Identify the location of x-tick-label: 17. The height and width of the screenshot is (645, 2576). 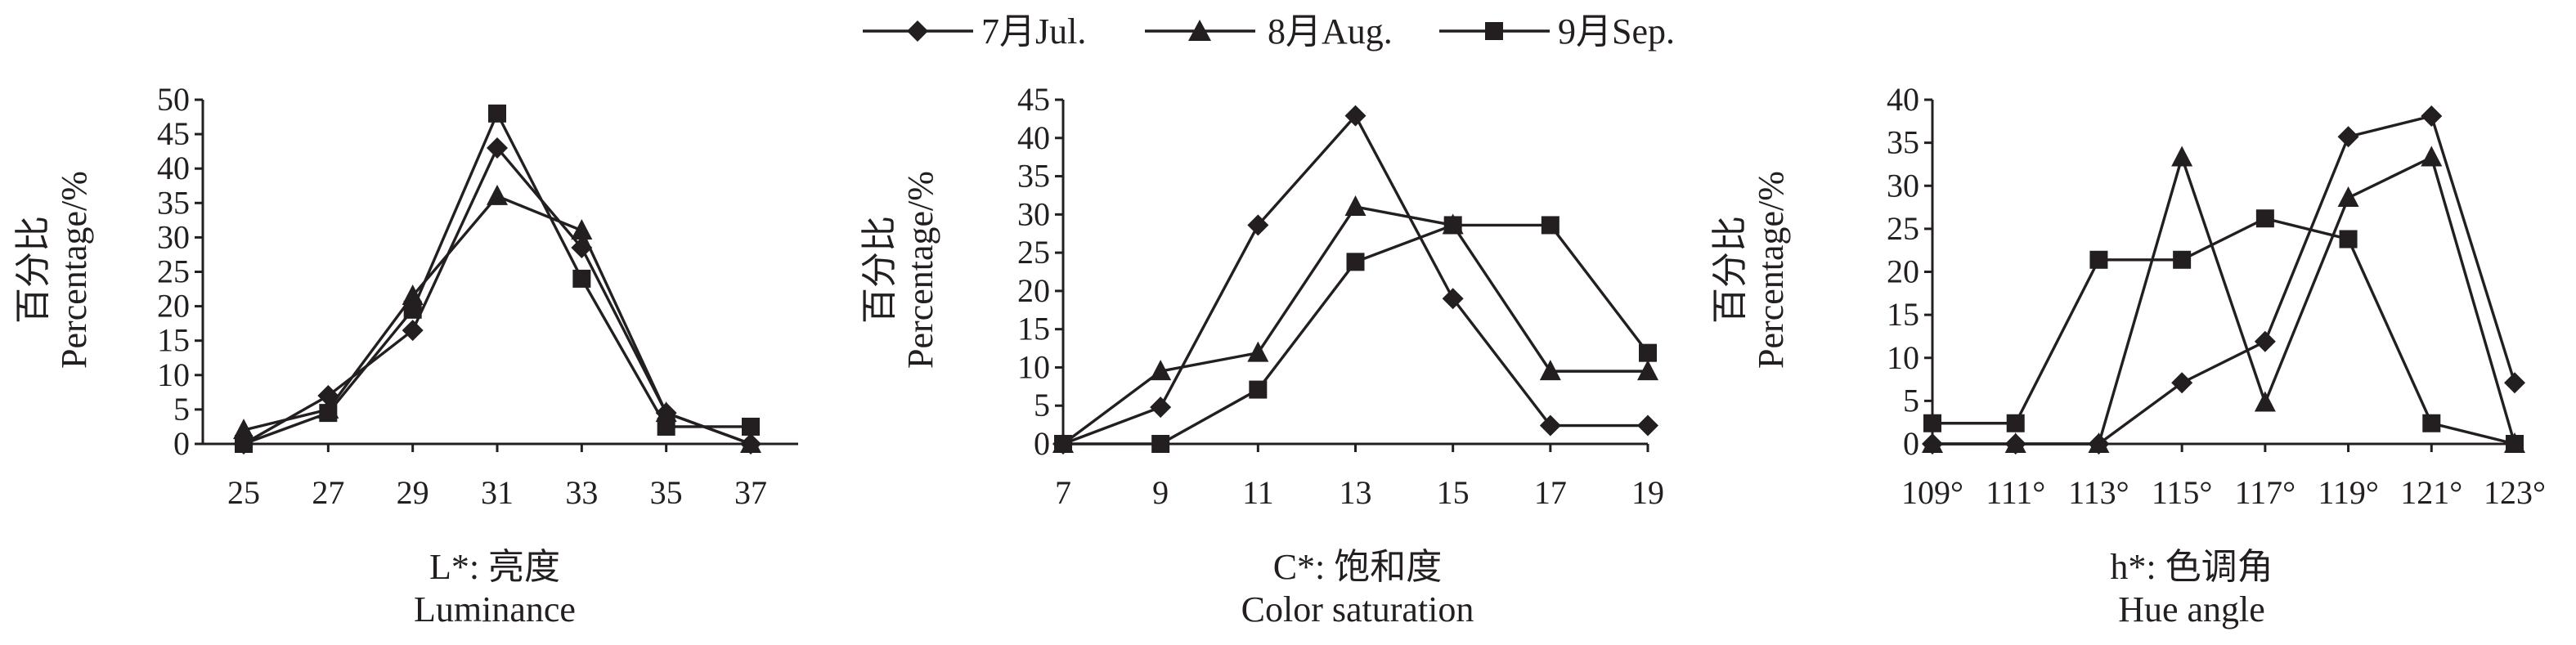
(1551, 492).